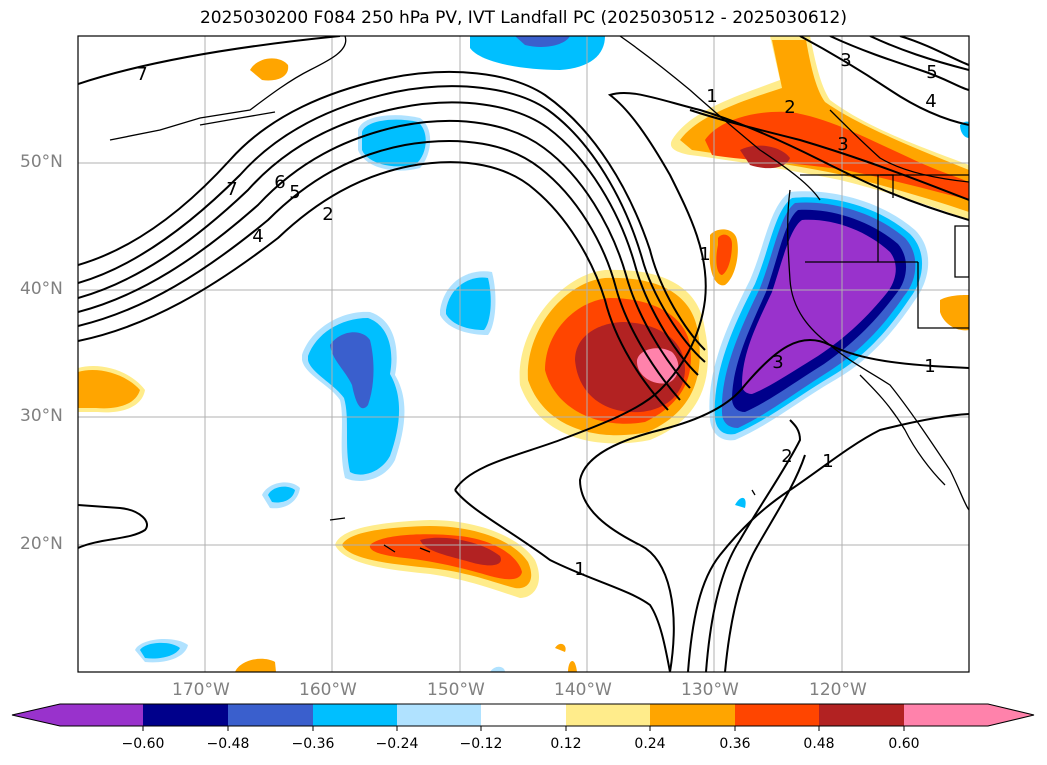 The image size is (1047, 765). What do you see at coordinates (650, 744) in the screenshot?
I see `colorbar-tick-label: 0.24` at bounding box center [650, 744].